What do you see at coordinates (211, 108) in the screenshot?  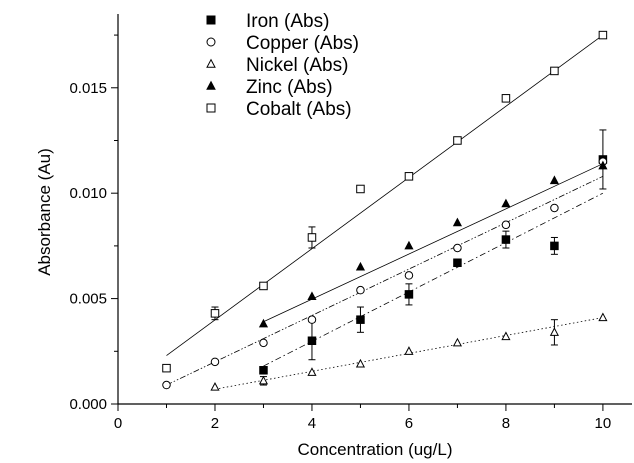 I see `legend-symbol-cobalt-abs` at bounding box center [211, 108].